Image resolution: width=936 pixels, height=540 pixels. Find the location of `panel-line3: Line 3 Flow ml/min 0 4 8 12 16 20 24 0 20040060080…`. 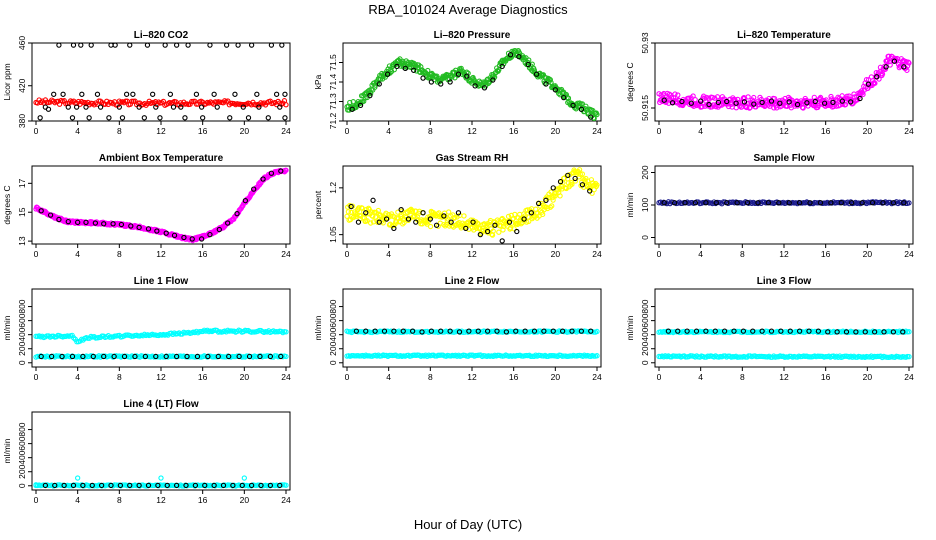

panel-line3: Line 3 Flow ml/min 0 4 8 12 16 20 24 0 20040060080… is located at coordinates (769, 329).